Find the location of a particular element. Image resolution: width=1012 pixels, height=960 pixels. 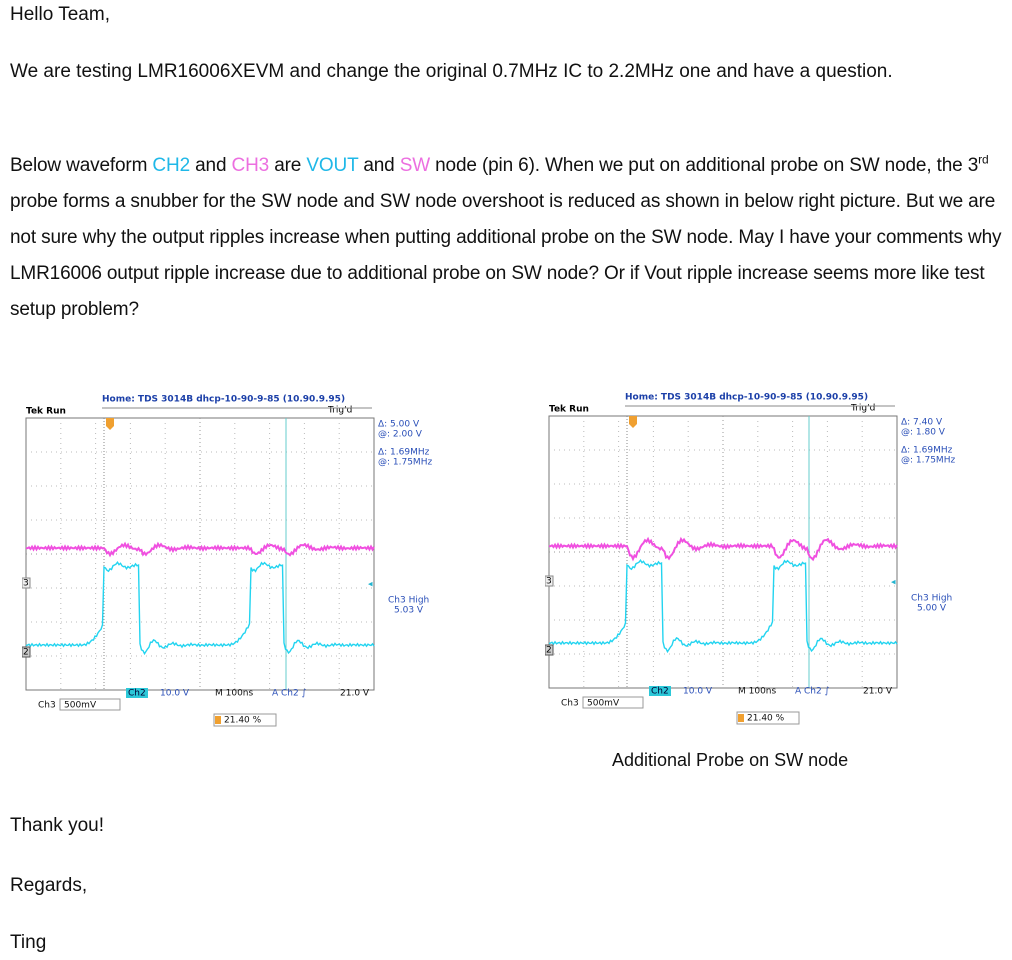

readout: Δ: 7.40 V is located at coordinates (922, 423).